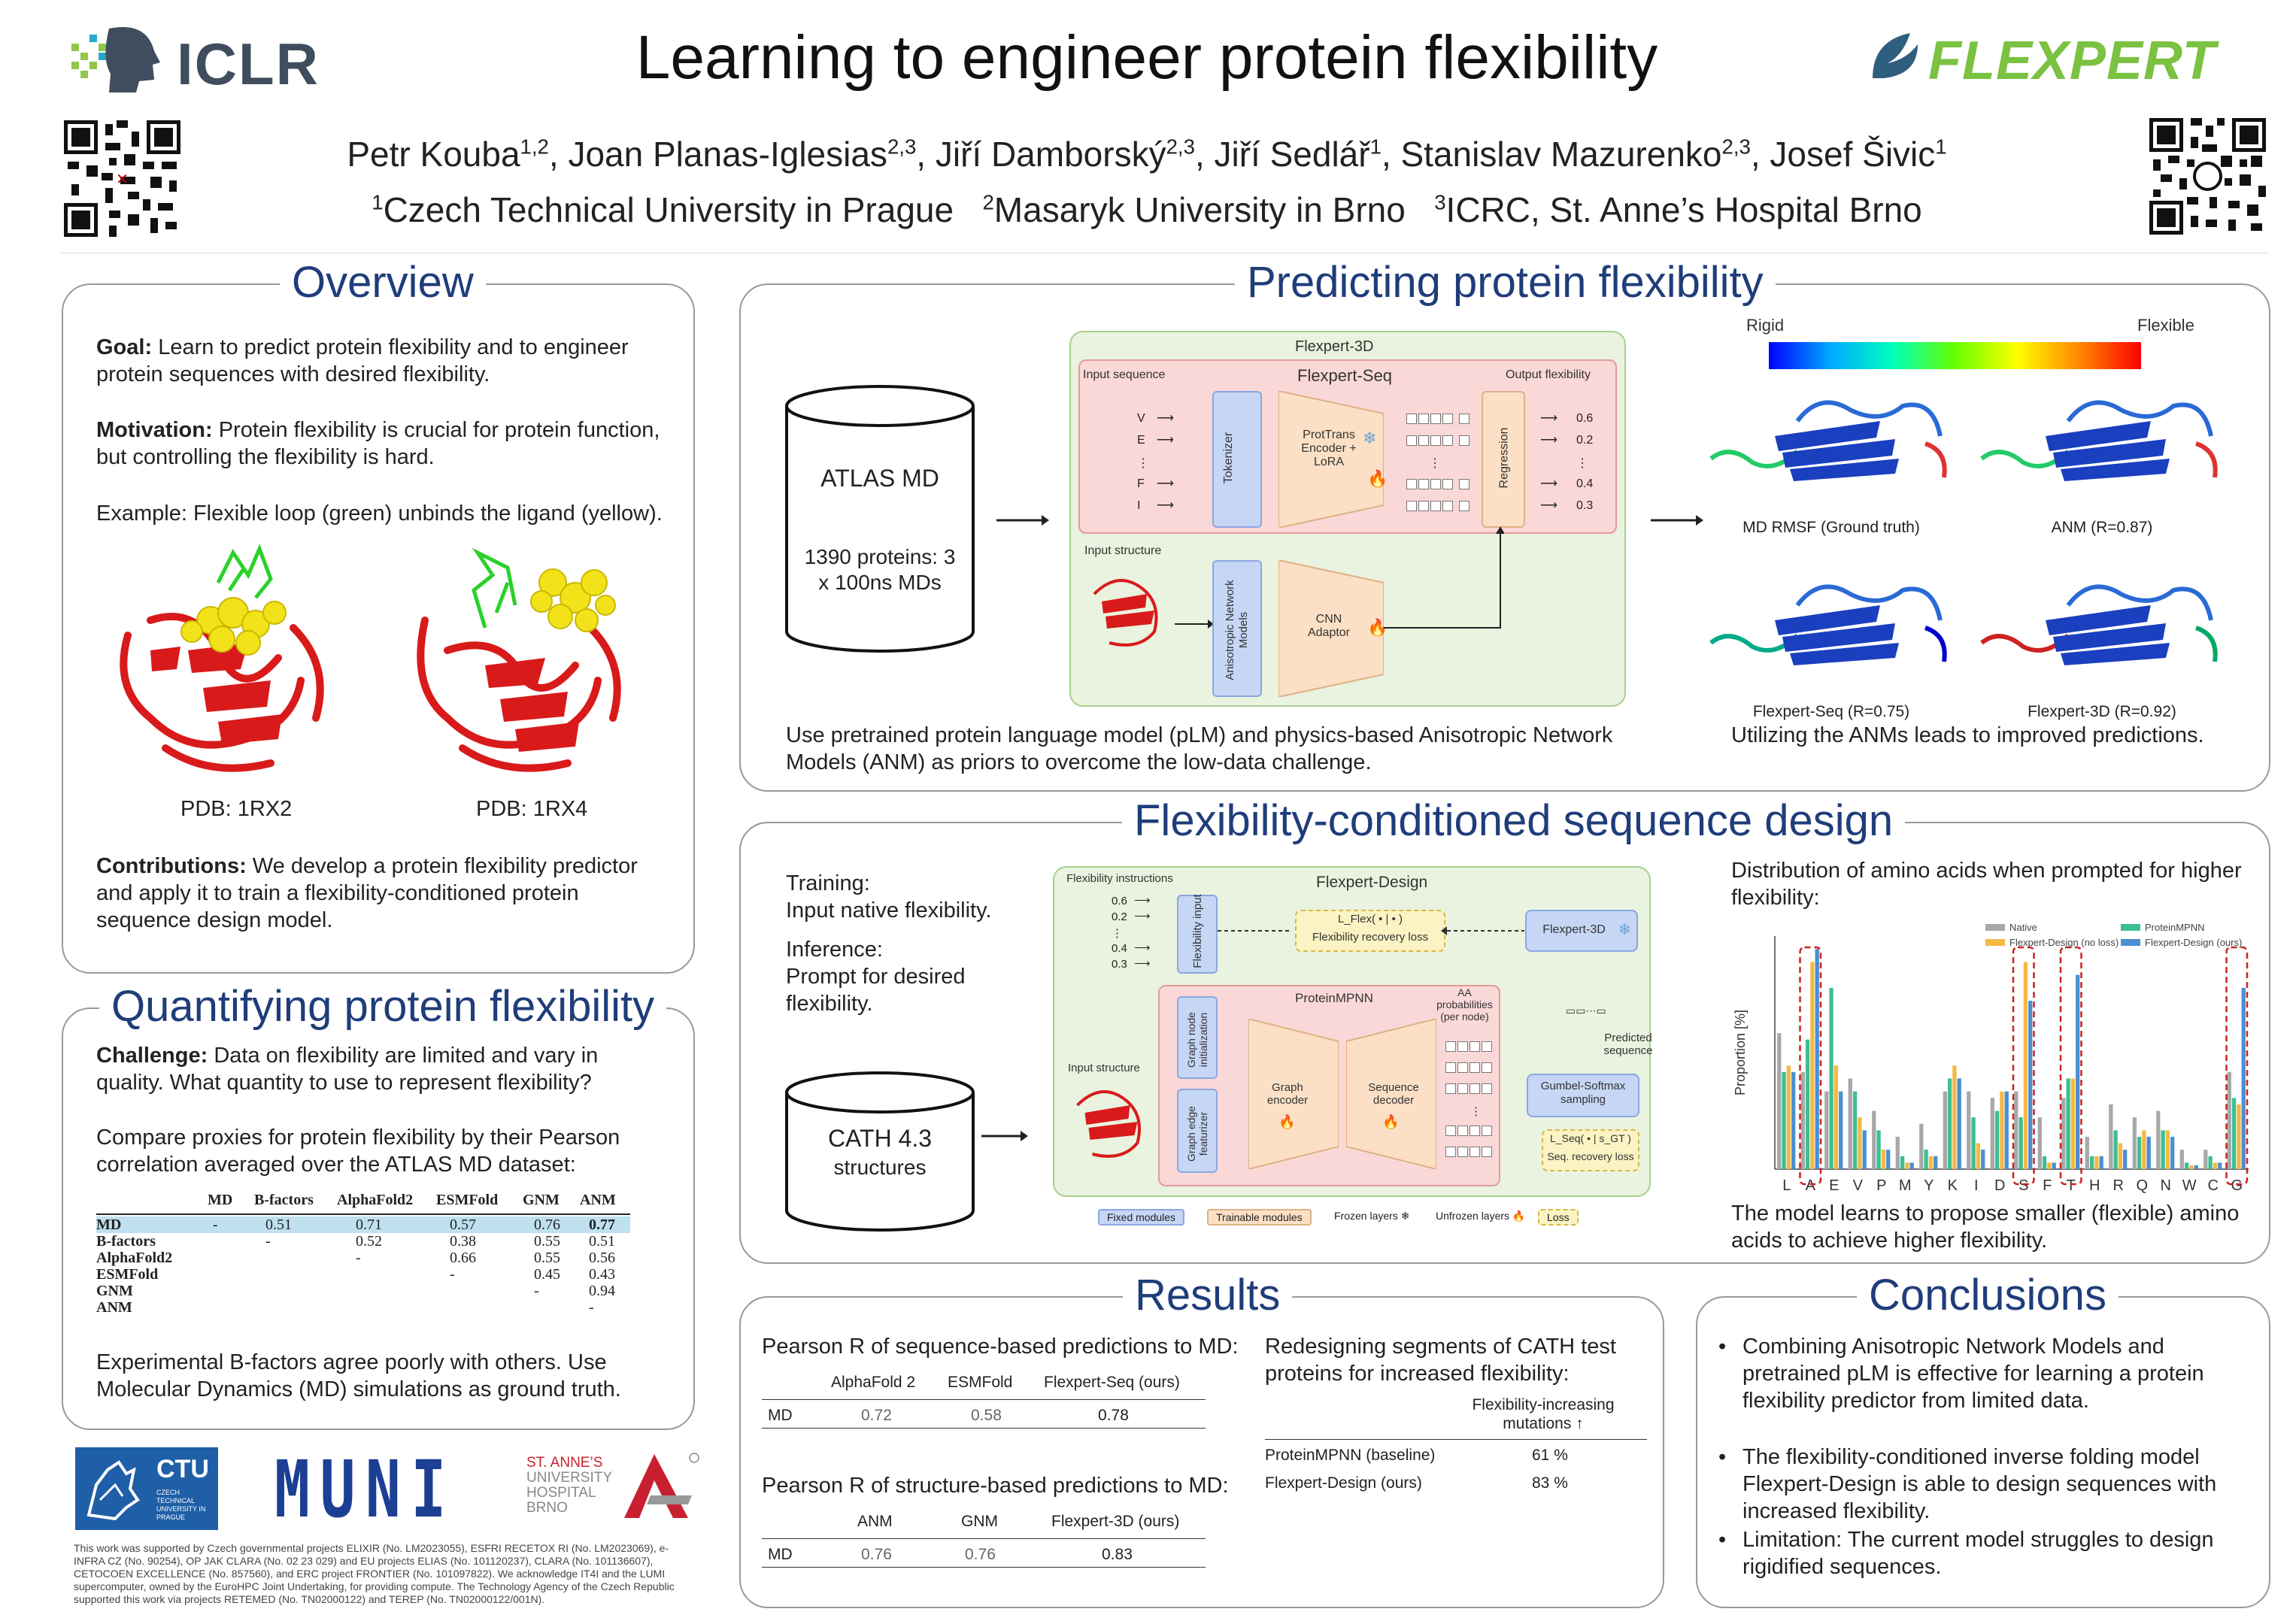  I want to click on x-tick-label: I, so click(1976, 1185).